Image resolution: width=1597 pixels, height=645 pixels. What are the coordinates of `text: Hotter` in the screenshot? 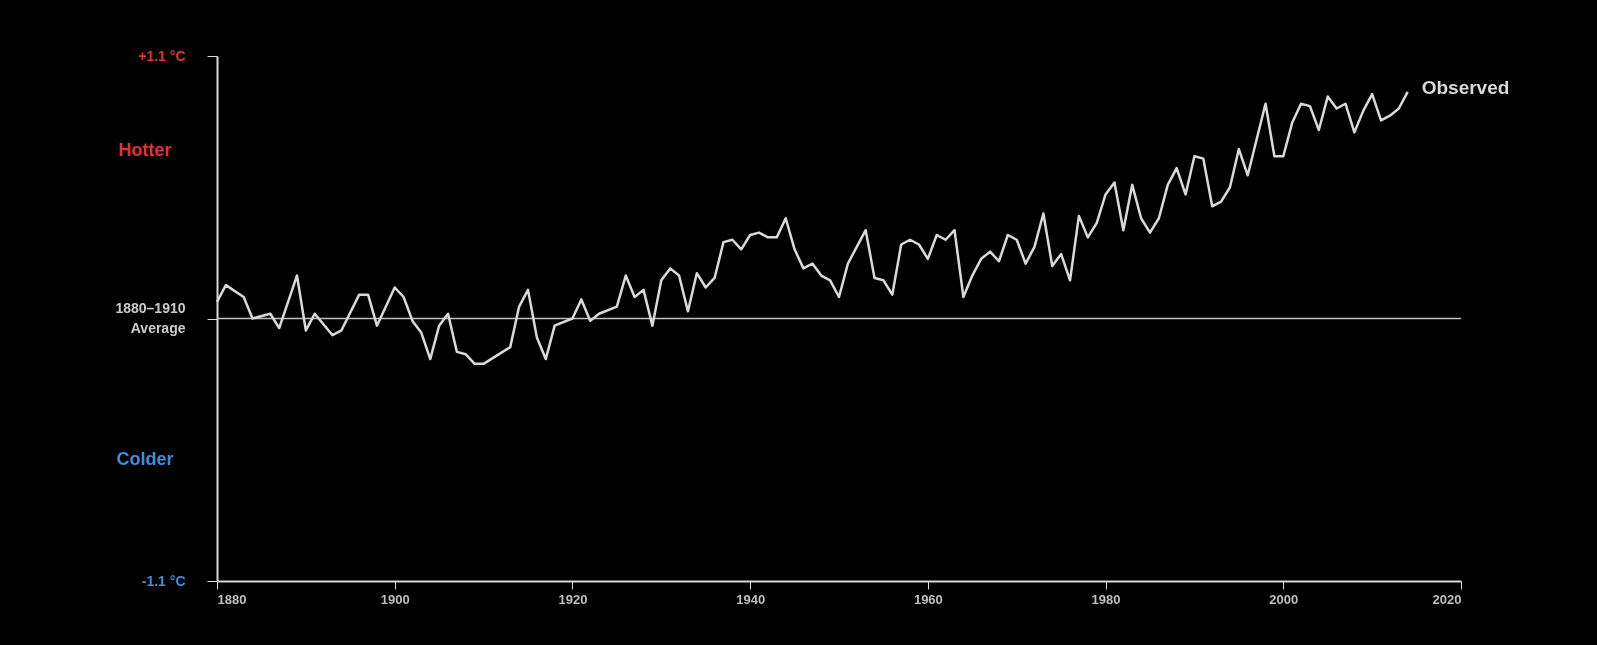 It's located at (145, 149).